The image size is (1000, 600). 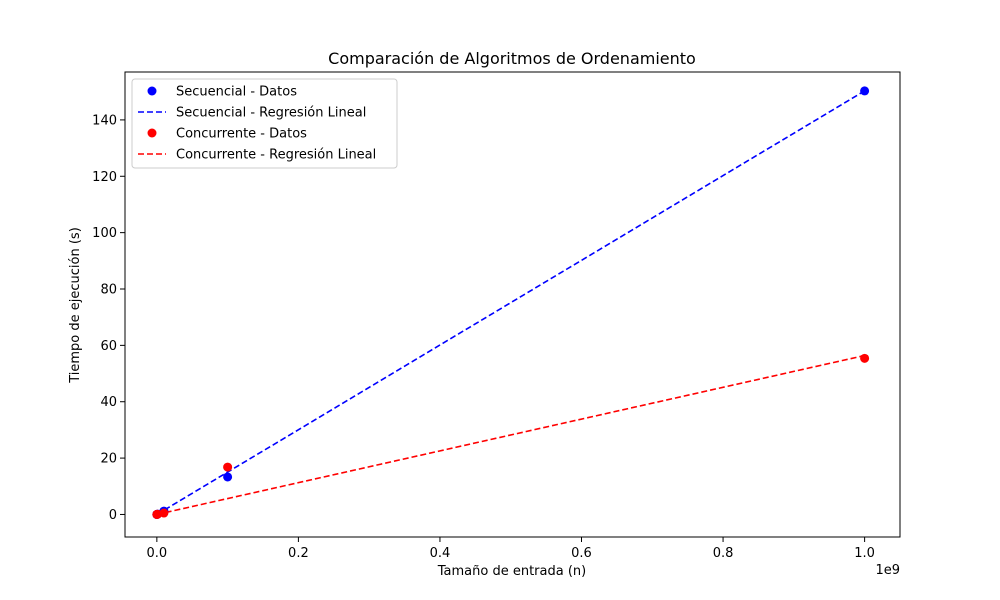 What do you see at coordinates (241, 134) in the screenshot?
I see `legend-entry: Concurrente - Datos` at bounding box center [241, 134].